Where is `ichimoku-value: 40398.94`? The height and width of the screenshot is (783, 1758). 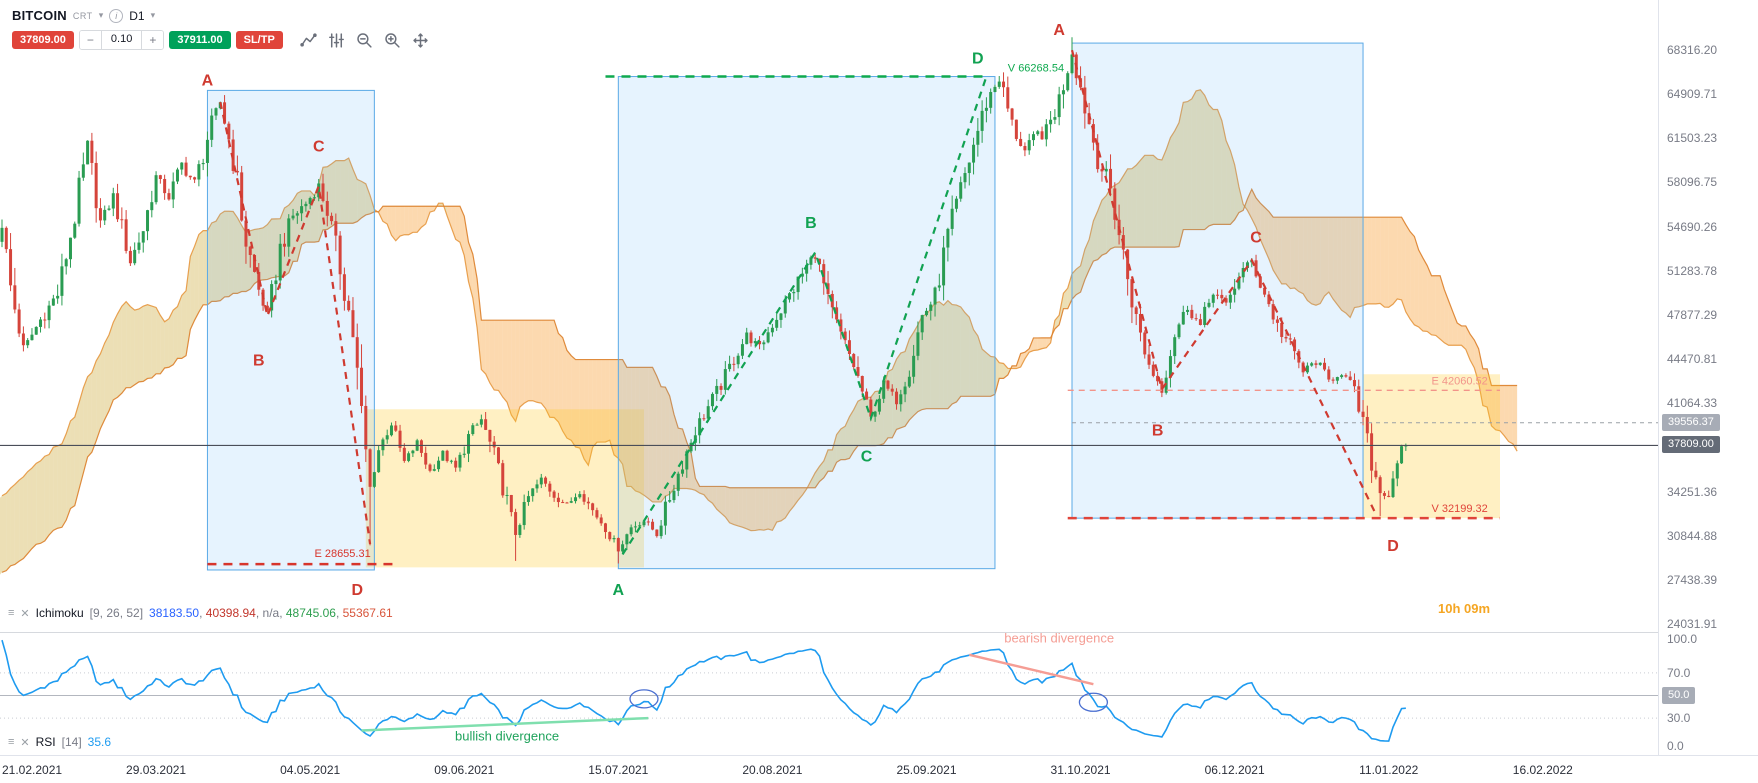
ichimoku-value: 40398.94 is located at coordinates (230, 613).